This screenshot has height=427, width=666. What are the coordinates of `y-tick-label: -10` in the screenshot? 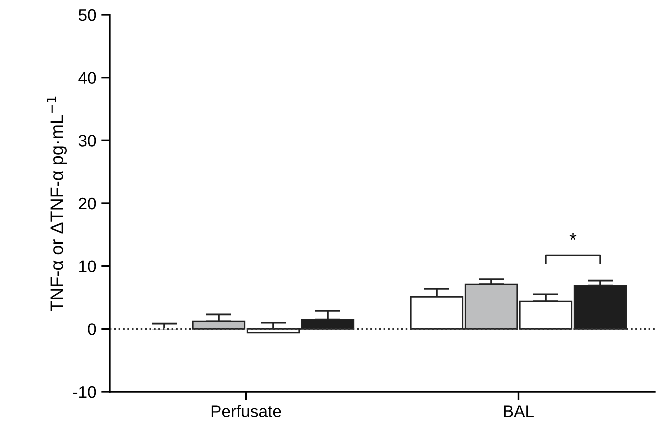 It's located at (84, 392).